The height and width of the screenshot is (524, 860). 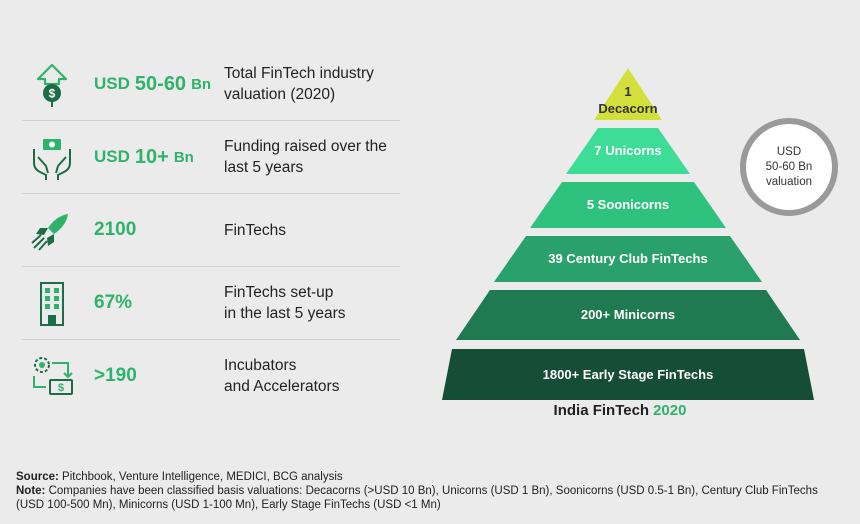 I want to click on pyramid-tier-label: 5 Soonicorns, so click(x=628, y=204).